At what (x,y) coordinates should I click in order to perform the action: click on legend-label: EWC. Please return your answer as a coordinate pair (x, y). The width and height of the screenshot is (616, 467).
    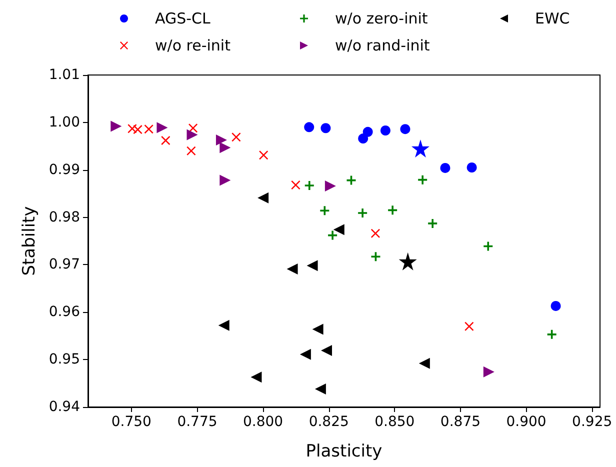
    Looking at the image, I should click on (552, 19).